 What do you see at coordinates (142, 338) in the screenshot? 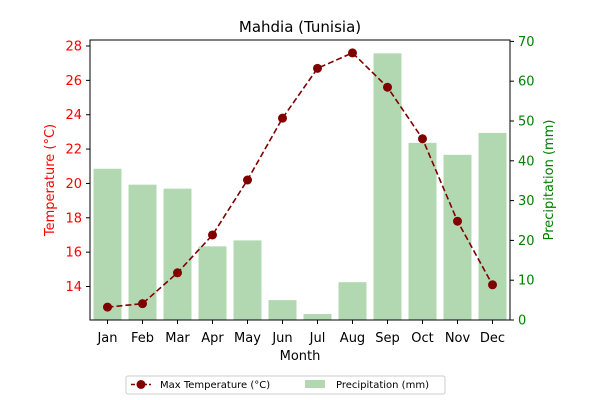
I see `x-tick-label: Feb` at bounding box center [142, 338].